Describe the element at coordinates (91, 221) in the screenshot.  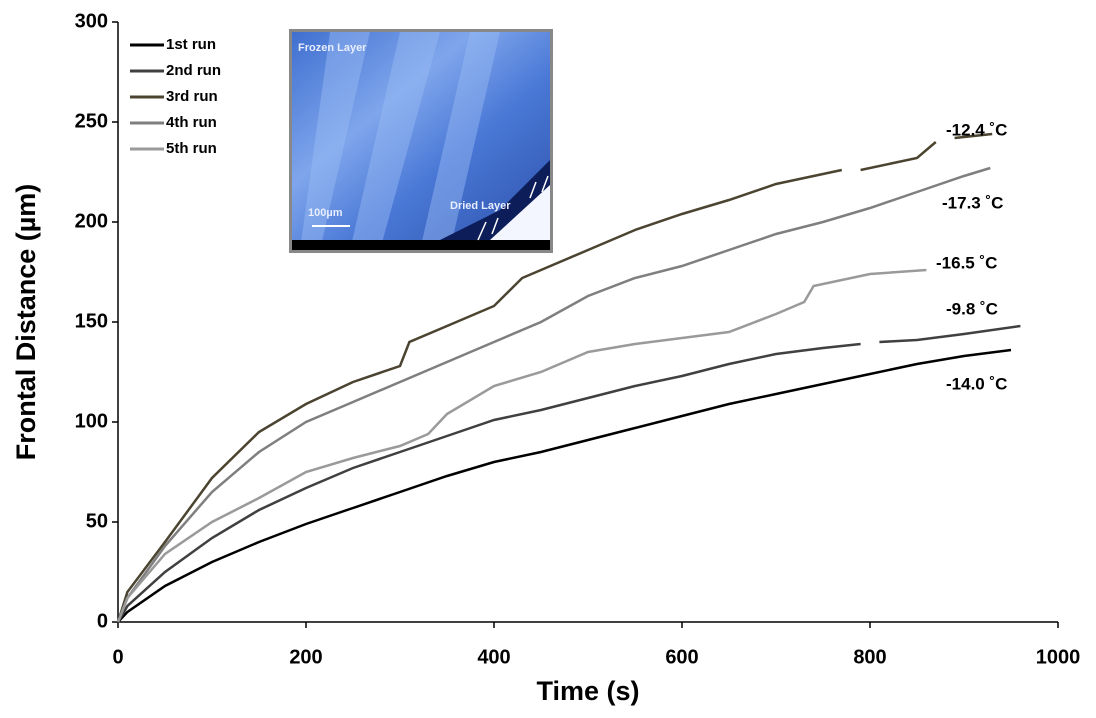
I see `y-tick-label: 200` at that location.